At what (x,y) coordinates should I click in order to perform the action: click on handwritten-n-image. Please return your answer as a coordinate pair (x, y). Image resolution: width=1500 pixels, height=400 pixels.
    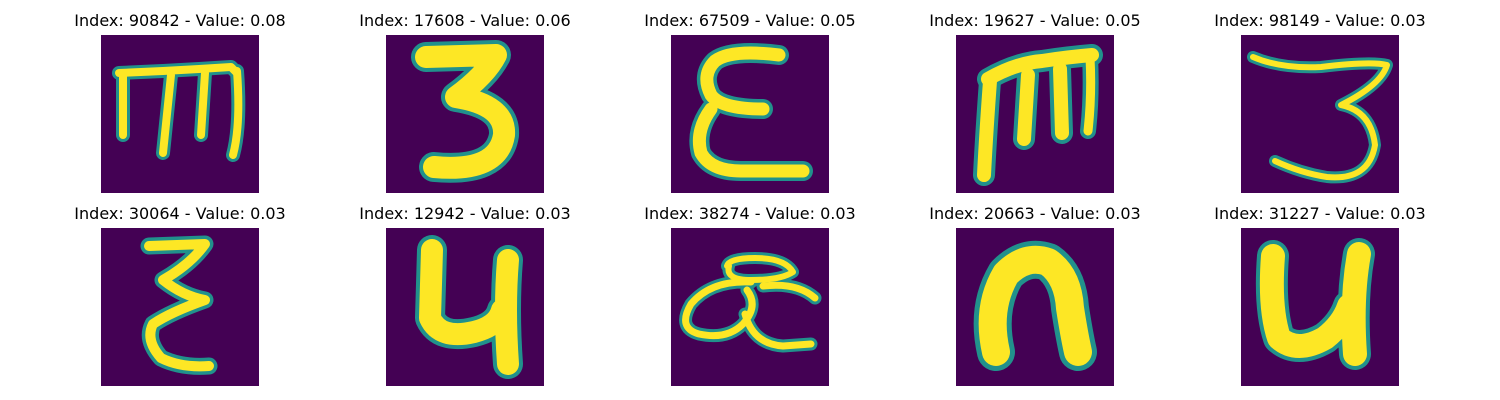
    Looking at the image, I should click on (1035, 307).